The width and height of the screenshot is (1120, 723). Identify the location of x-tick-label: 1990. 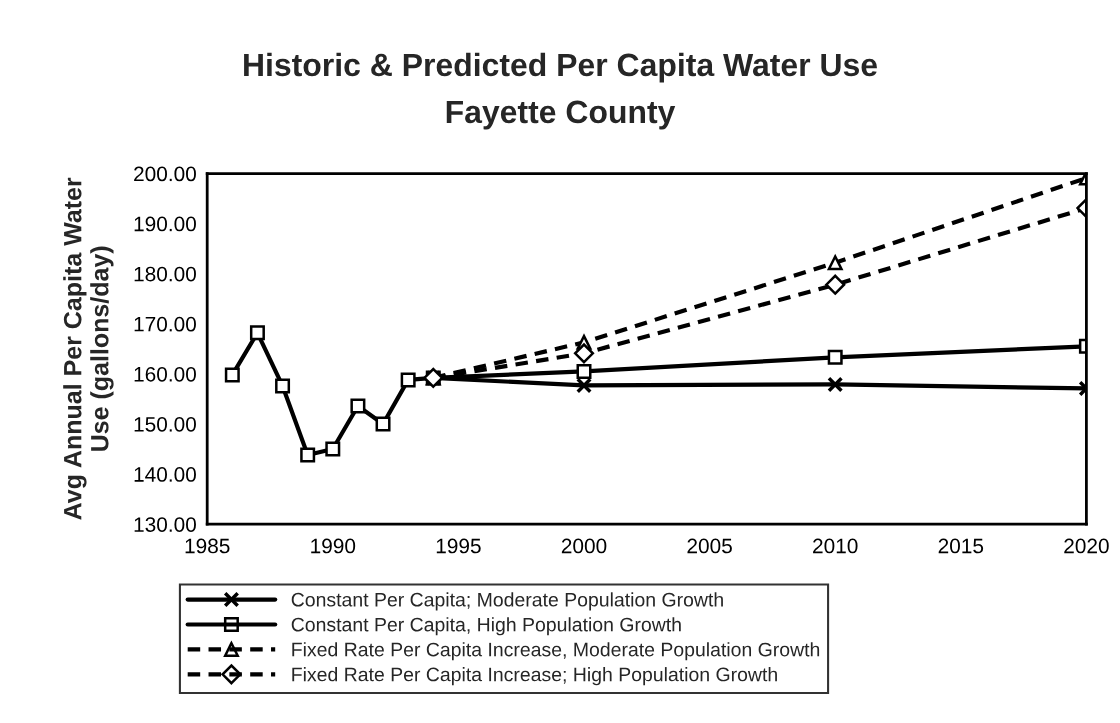
(333, 546).